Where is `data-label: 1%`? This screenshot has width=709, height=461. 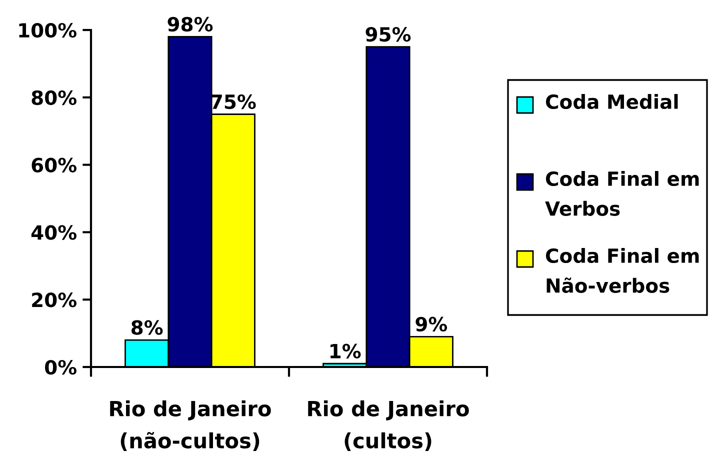
data-label: 1% is located at coordinates (345, 351).